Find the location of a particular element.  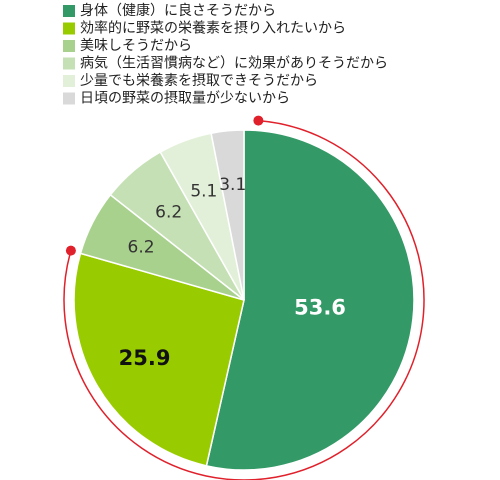

legend-label: 日頃の野菜の摂取量が少ないから is located at coordinates (185, 99).